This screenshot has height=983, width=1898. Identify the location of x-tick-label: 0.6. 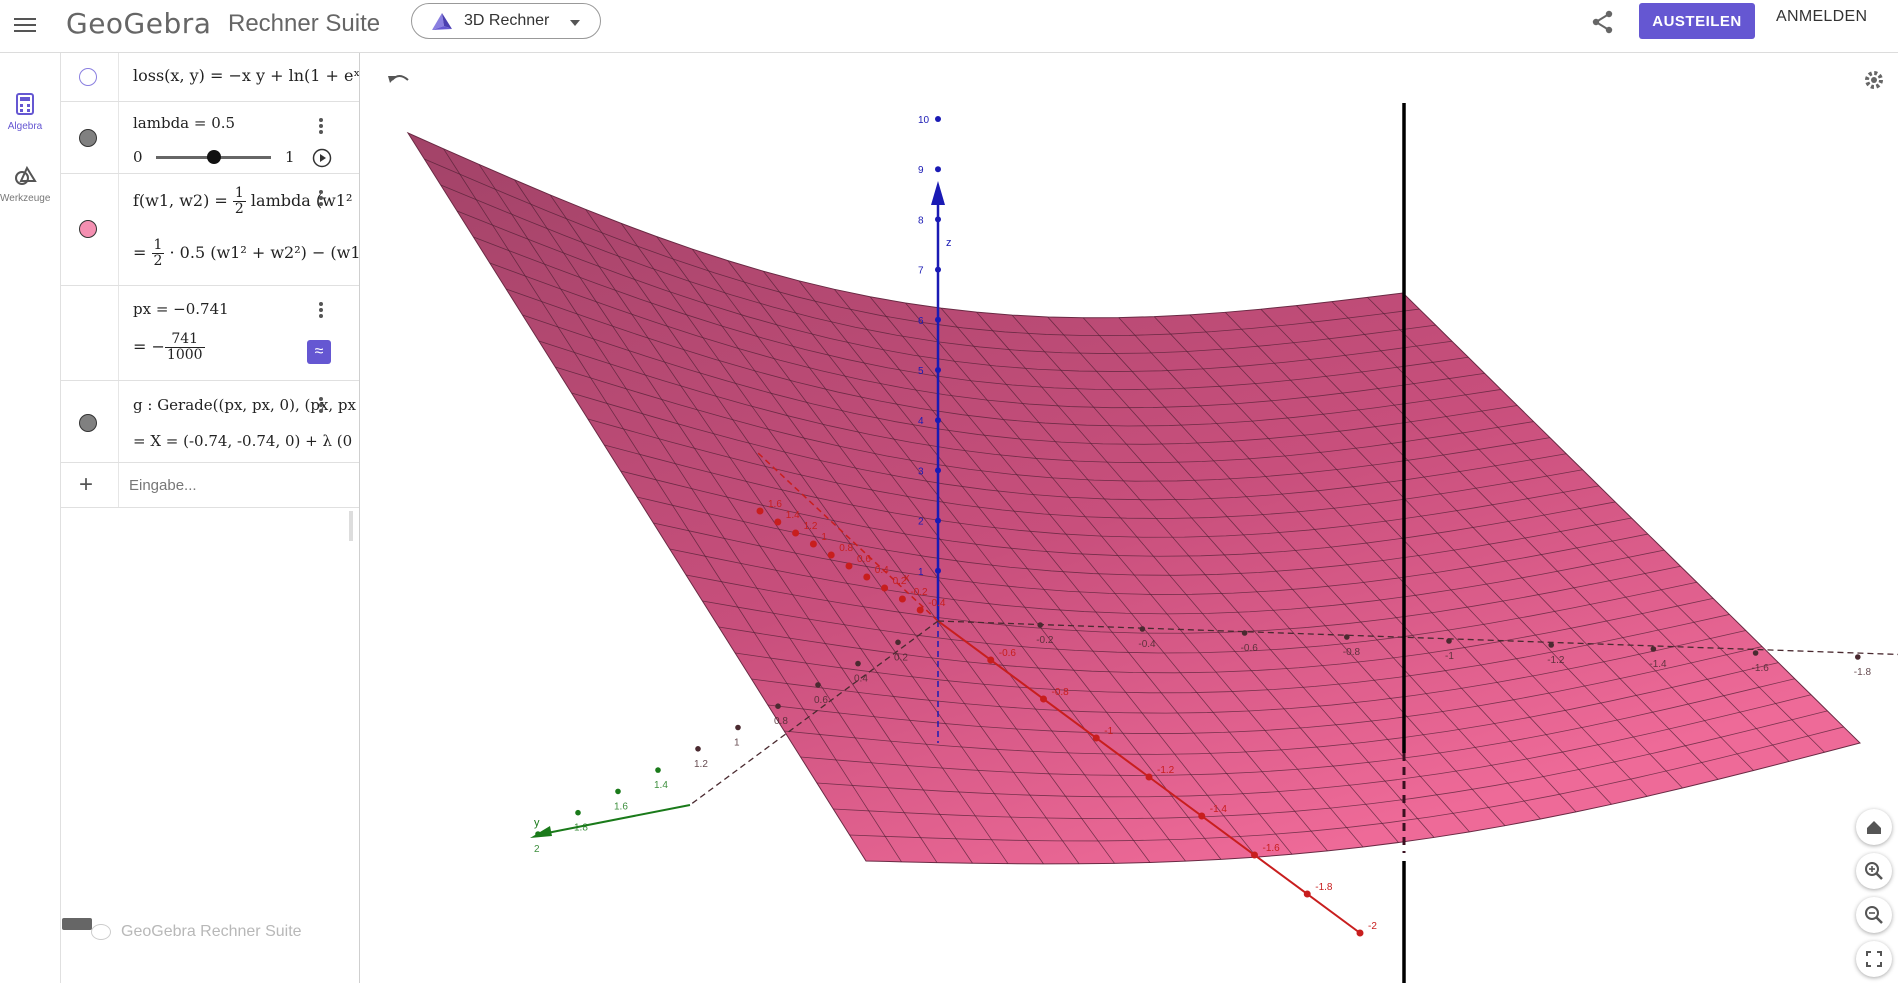
(864, 559).